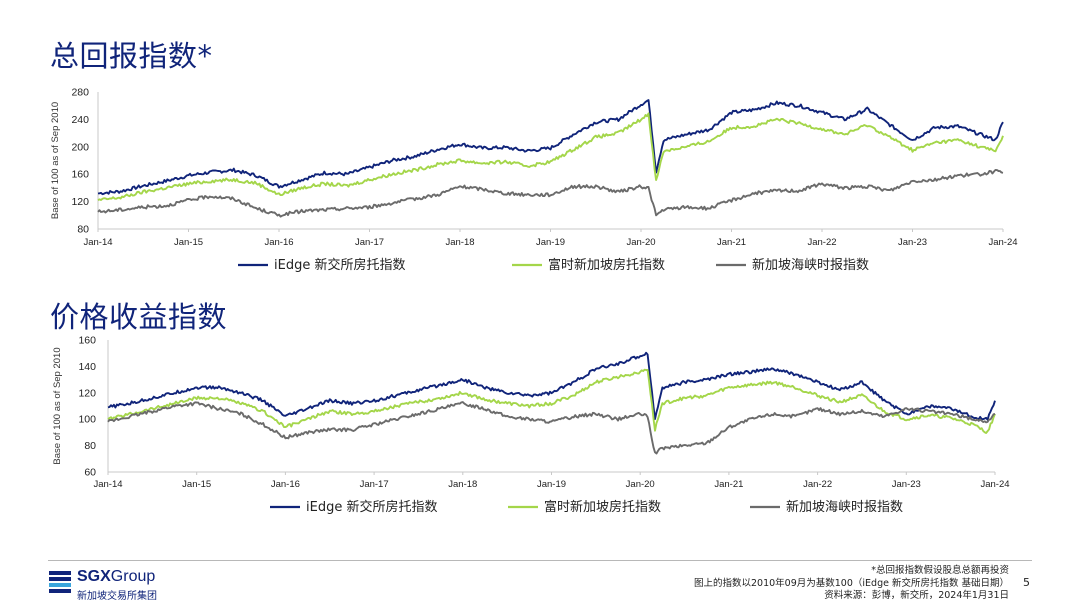 The height and width of the screenshot is (608, 1080). Describe the element at coordinates (940, 570) in the screenshot. I see `footnote-line: *总回报指数假设股息总额再投资` at that location.